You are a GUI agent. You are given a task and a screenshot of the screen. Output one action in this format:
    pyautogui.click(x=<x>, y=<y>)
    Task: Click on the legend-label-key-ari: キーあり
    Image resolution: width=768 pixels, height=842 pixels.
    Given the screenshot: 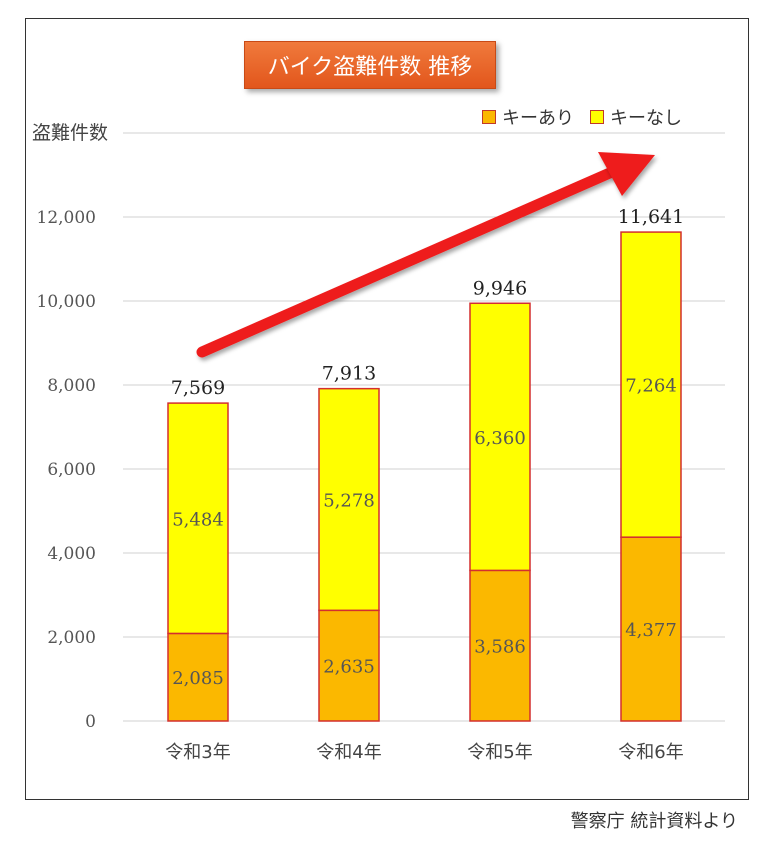 What is the action you would take?
    pyautogui.click(x=538, y=118)
    